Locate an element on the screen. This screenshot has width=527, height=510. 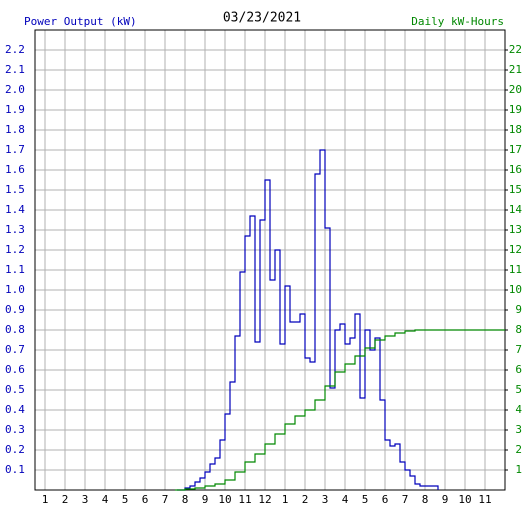
y-tick-label: 0.5 is located at coordinates (15, 389).